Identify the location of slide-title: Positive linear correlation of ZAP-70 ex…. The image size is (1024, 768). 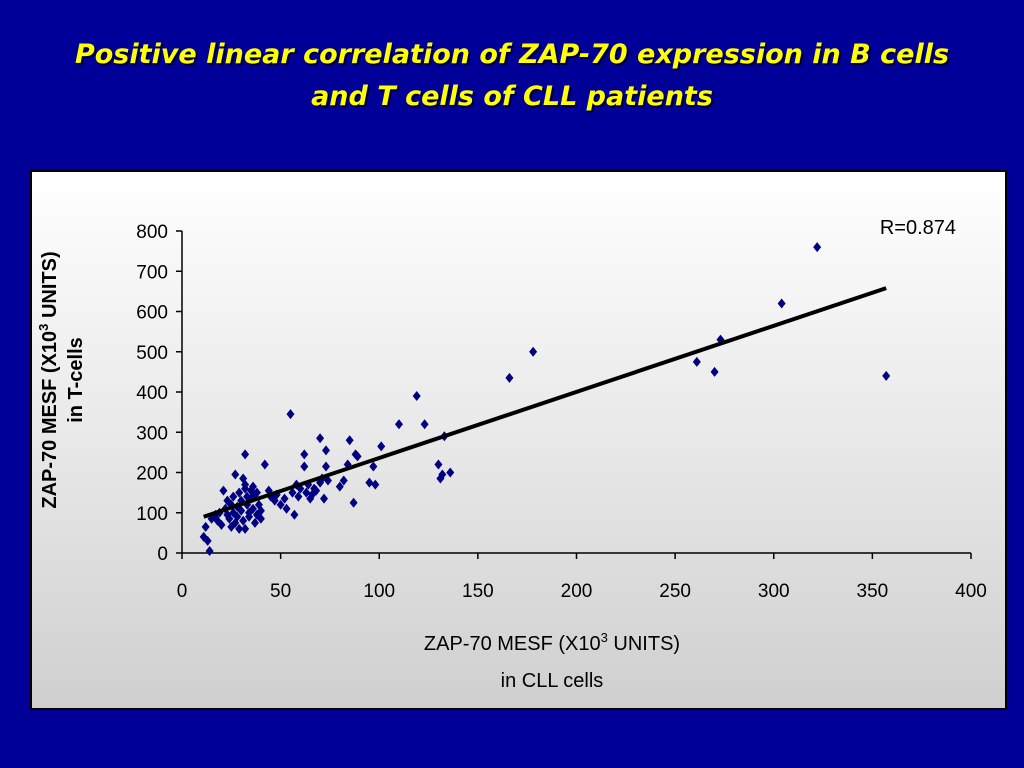
(512, 76).